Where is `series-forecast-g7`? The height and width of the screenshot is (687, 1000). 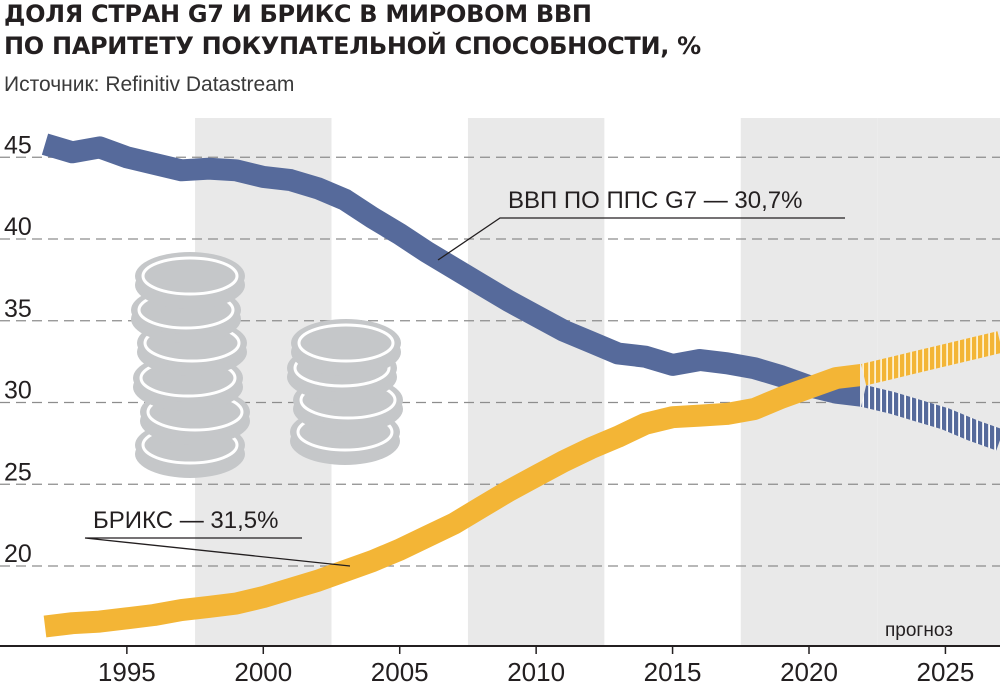
series-forecast-g7 is located at coordinates (930, 418).